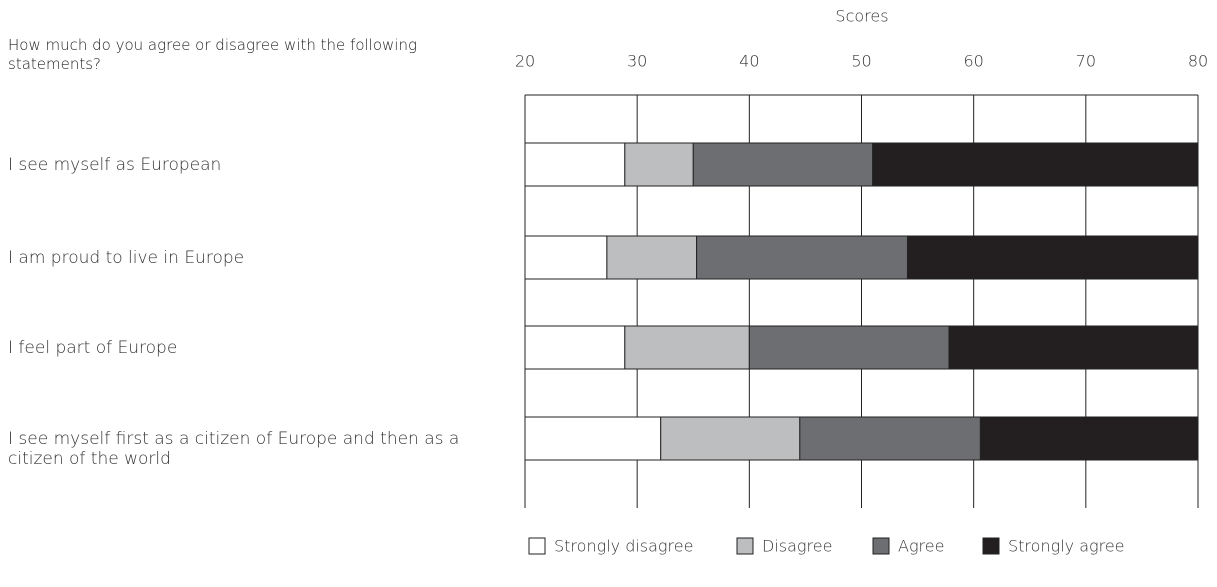 This screenshot has width=1217, height=587. I want to click on legend-label: Strongly disagree, so click(623, 546).